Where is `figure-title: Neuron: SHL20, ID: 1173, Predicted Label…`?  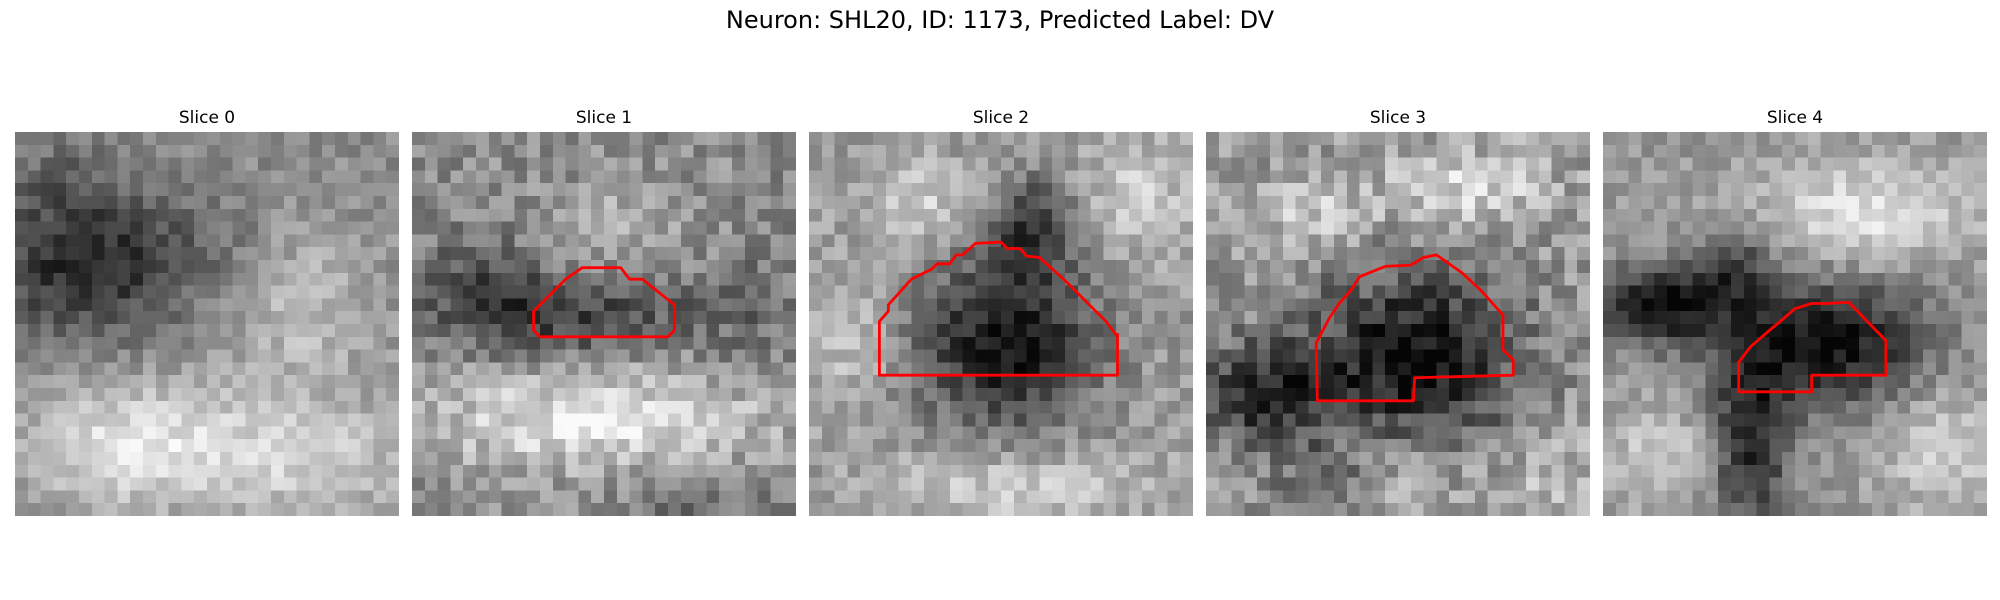
figure-title: Neuron: SHL20, ID: 1173, Predicted Label… is located at coordinates (1000, 20).